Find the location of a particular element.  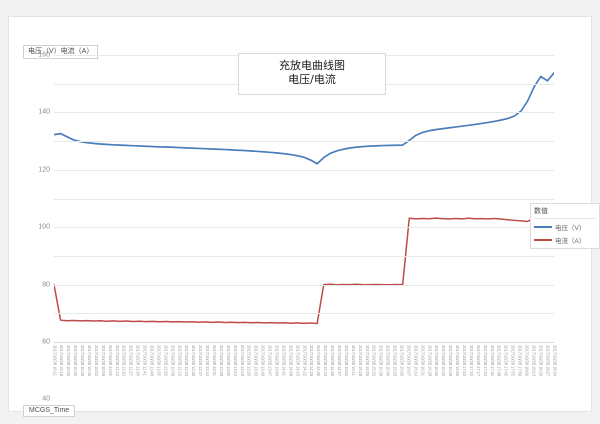

x-axis-tick-label: 2017/10/28 18:13 is located at coordinates (534, 361).